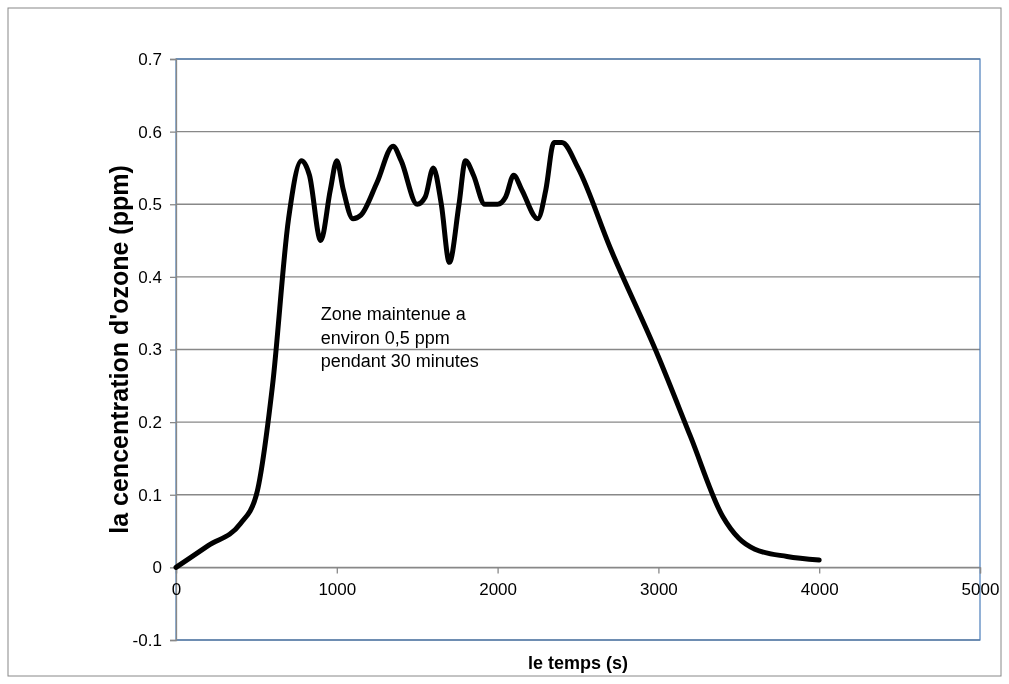 This screenshot has height=684, width=1009. Describe the element at coordinates (337, 590) in the screenshot. I see `x-tick-label: 1000` at that location.